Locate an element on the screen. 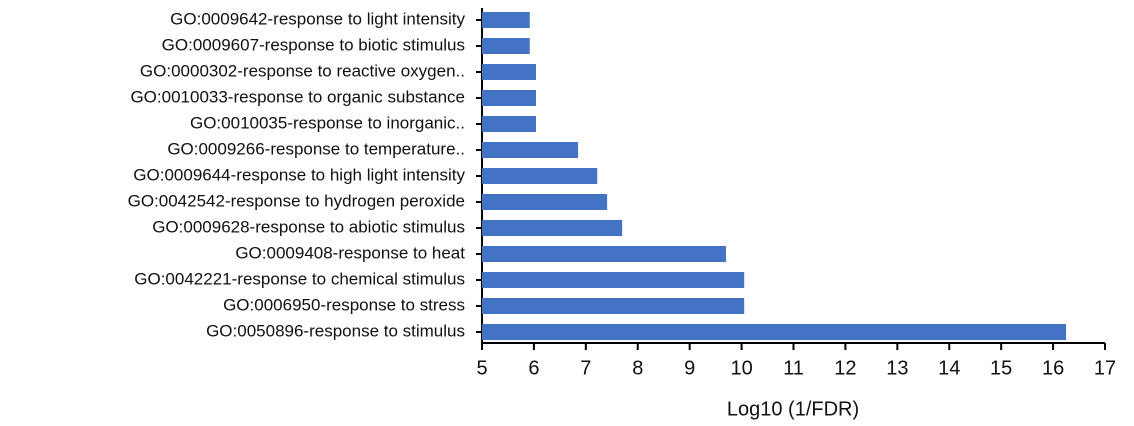 The height and width of the screenshot is (426, 1134). x-tick-label: 17 is located at coordinates (1105, 368).